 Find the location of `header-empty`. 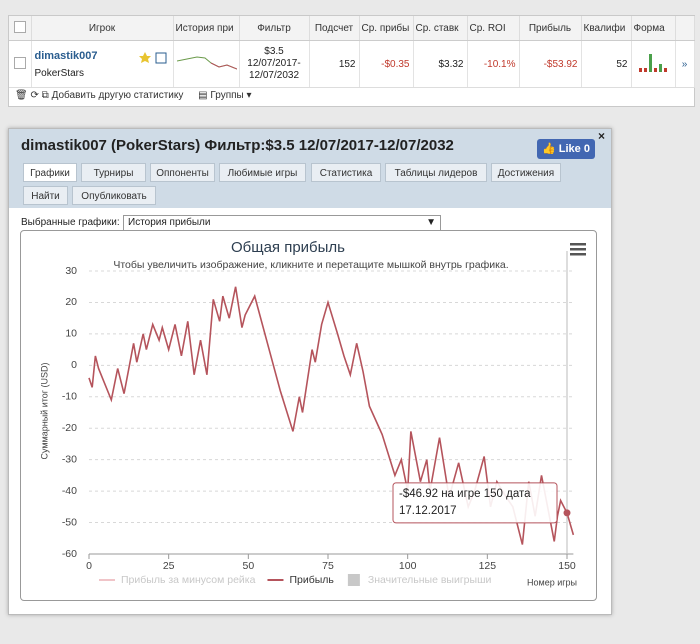

header-empty is located at coordinates (685, 28).